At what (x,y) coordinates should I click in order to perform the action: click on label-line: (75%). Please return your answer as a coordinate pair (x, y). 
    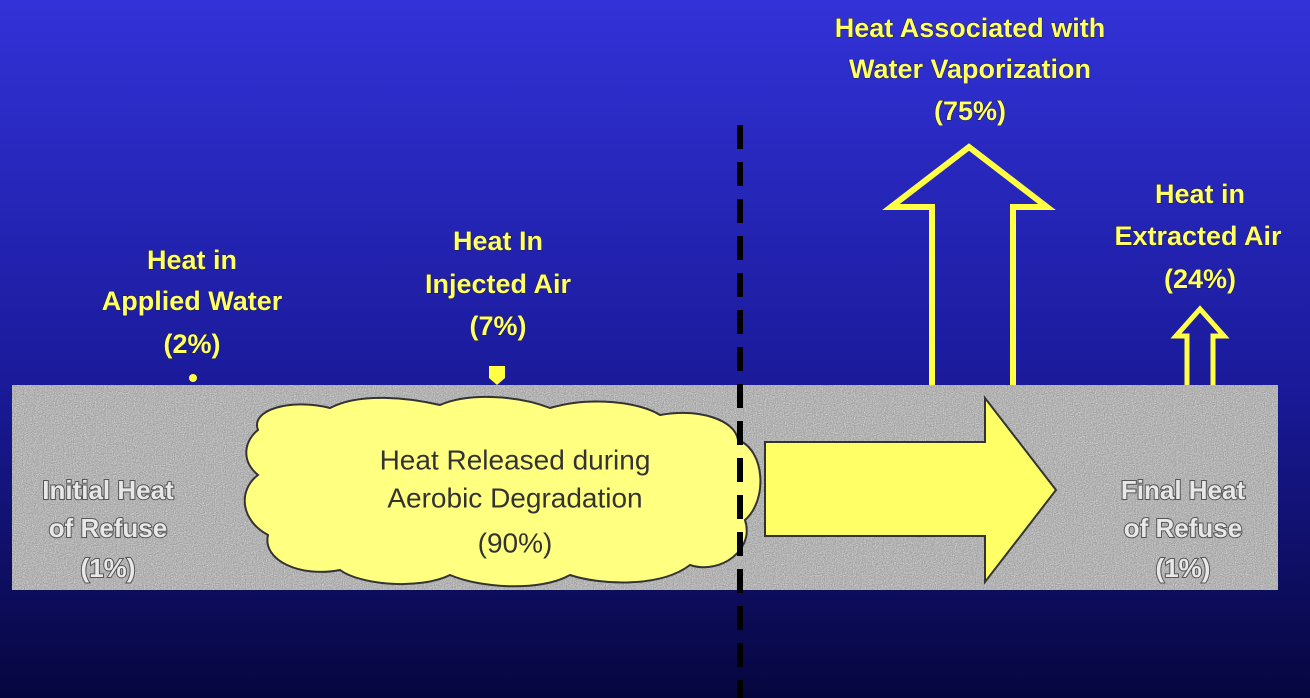
    Looking at the image, I should click on (970, 111).